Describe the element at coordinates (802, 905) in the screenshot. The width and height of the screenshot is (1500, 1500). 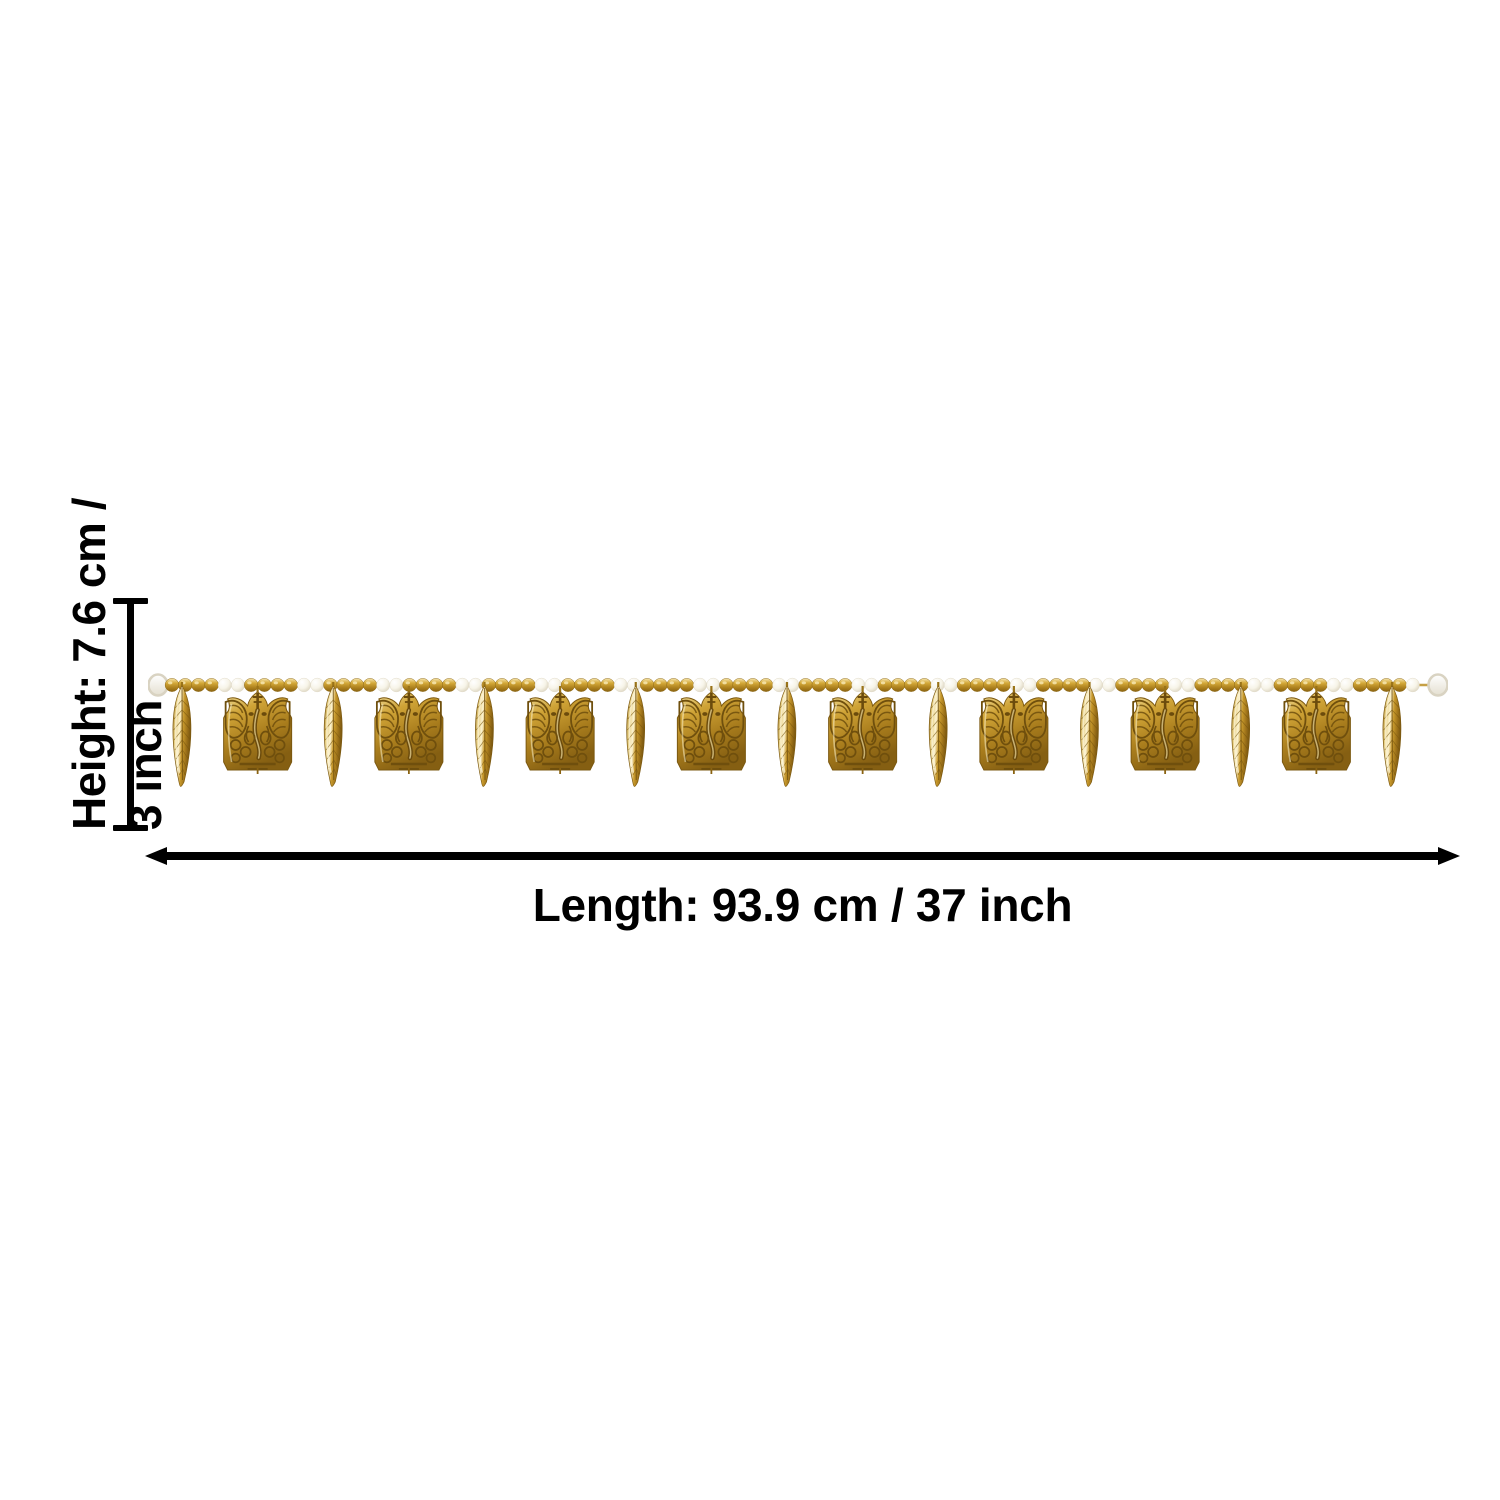
I see `length-dimension-label: Length: 93.9 cm / 37 inch` at that location.